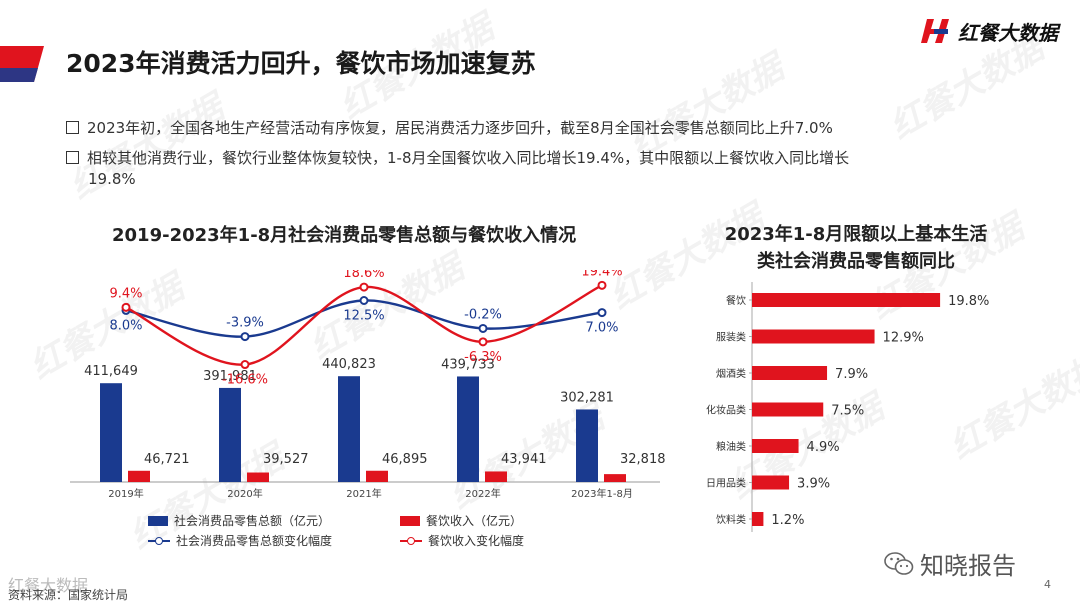 The height and width of the screenshot is (608, 1080). Describe the element at coordinates (245, 323) in the screenshot. I see `retail-change-label: -3.9%` at that location.